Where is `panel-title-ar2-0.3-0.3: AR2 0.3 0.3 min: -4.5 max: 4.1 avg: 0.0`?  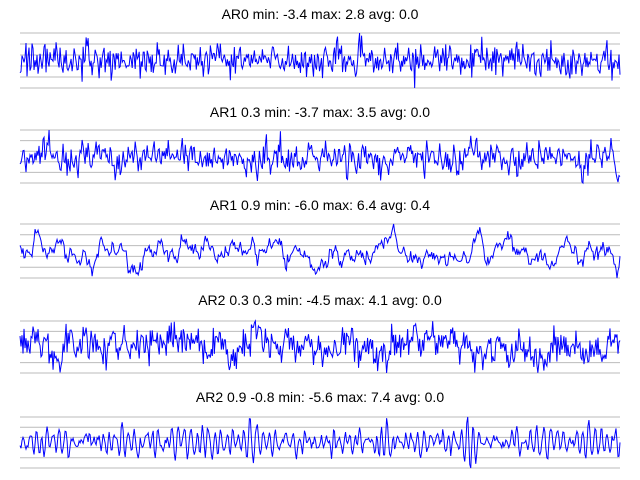
panel-title-ar2-0.3-0.3: AR2 0.3 0.3 min: -4.5 max: 4.1 avg: 0.0 is located at coordinates (320, 300).